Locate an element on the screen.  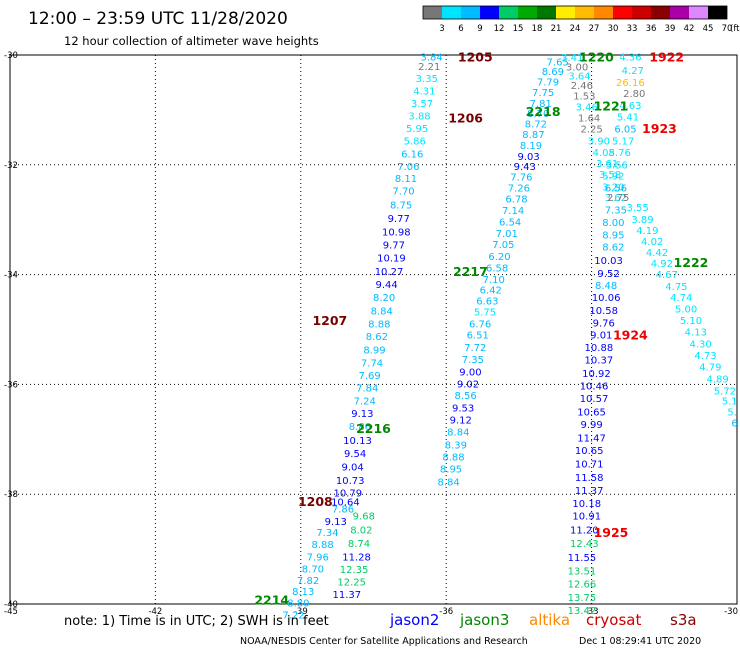
swh-value-label: 6.05 is located at coordinates (625, 130).